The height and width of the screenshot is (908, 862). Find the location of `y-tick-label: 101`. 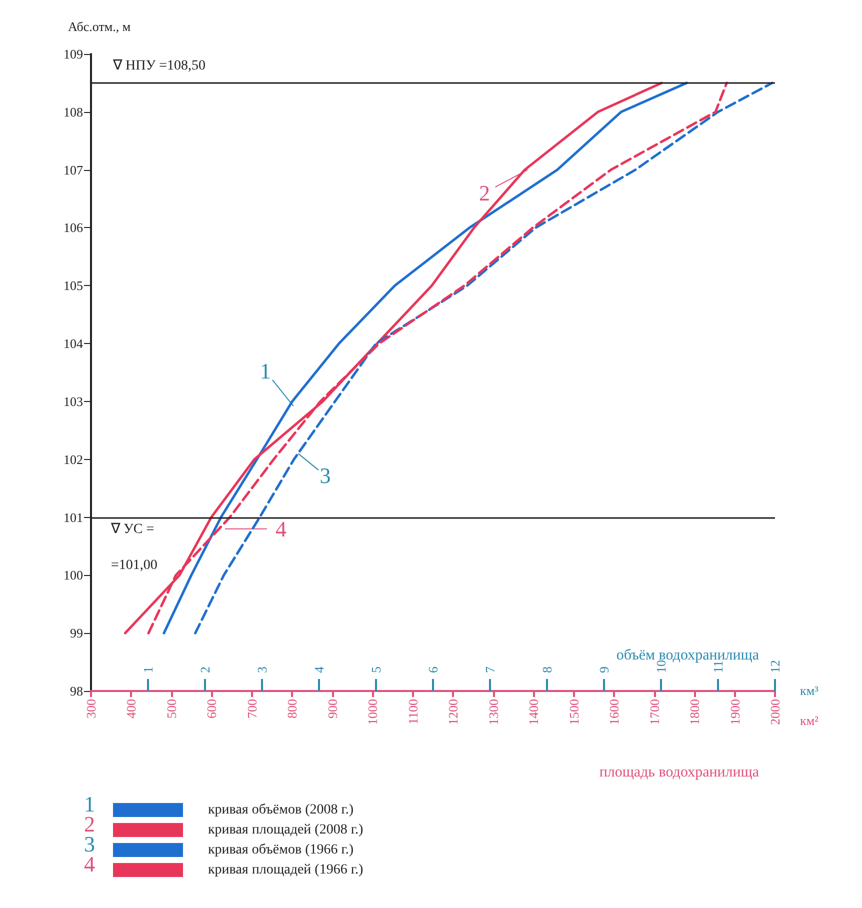

y-tick-label: 101 is located at coordinates (73, 517).